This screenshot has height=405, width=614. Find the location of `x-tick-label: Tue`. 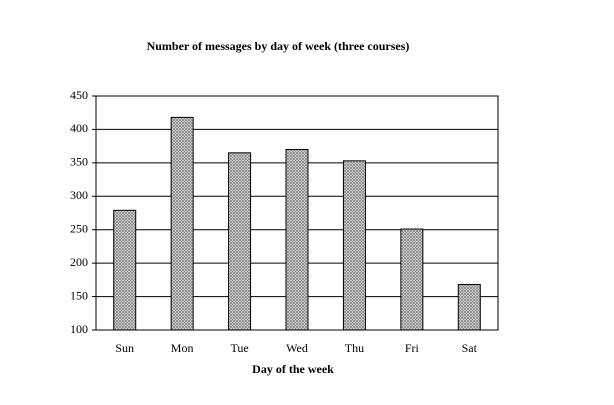

x-tick-label: Tue is located at coordinates (239, 348).